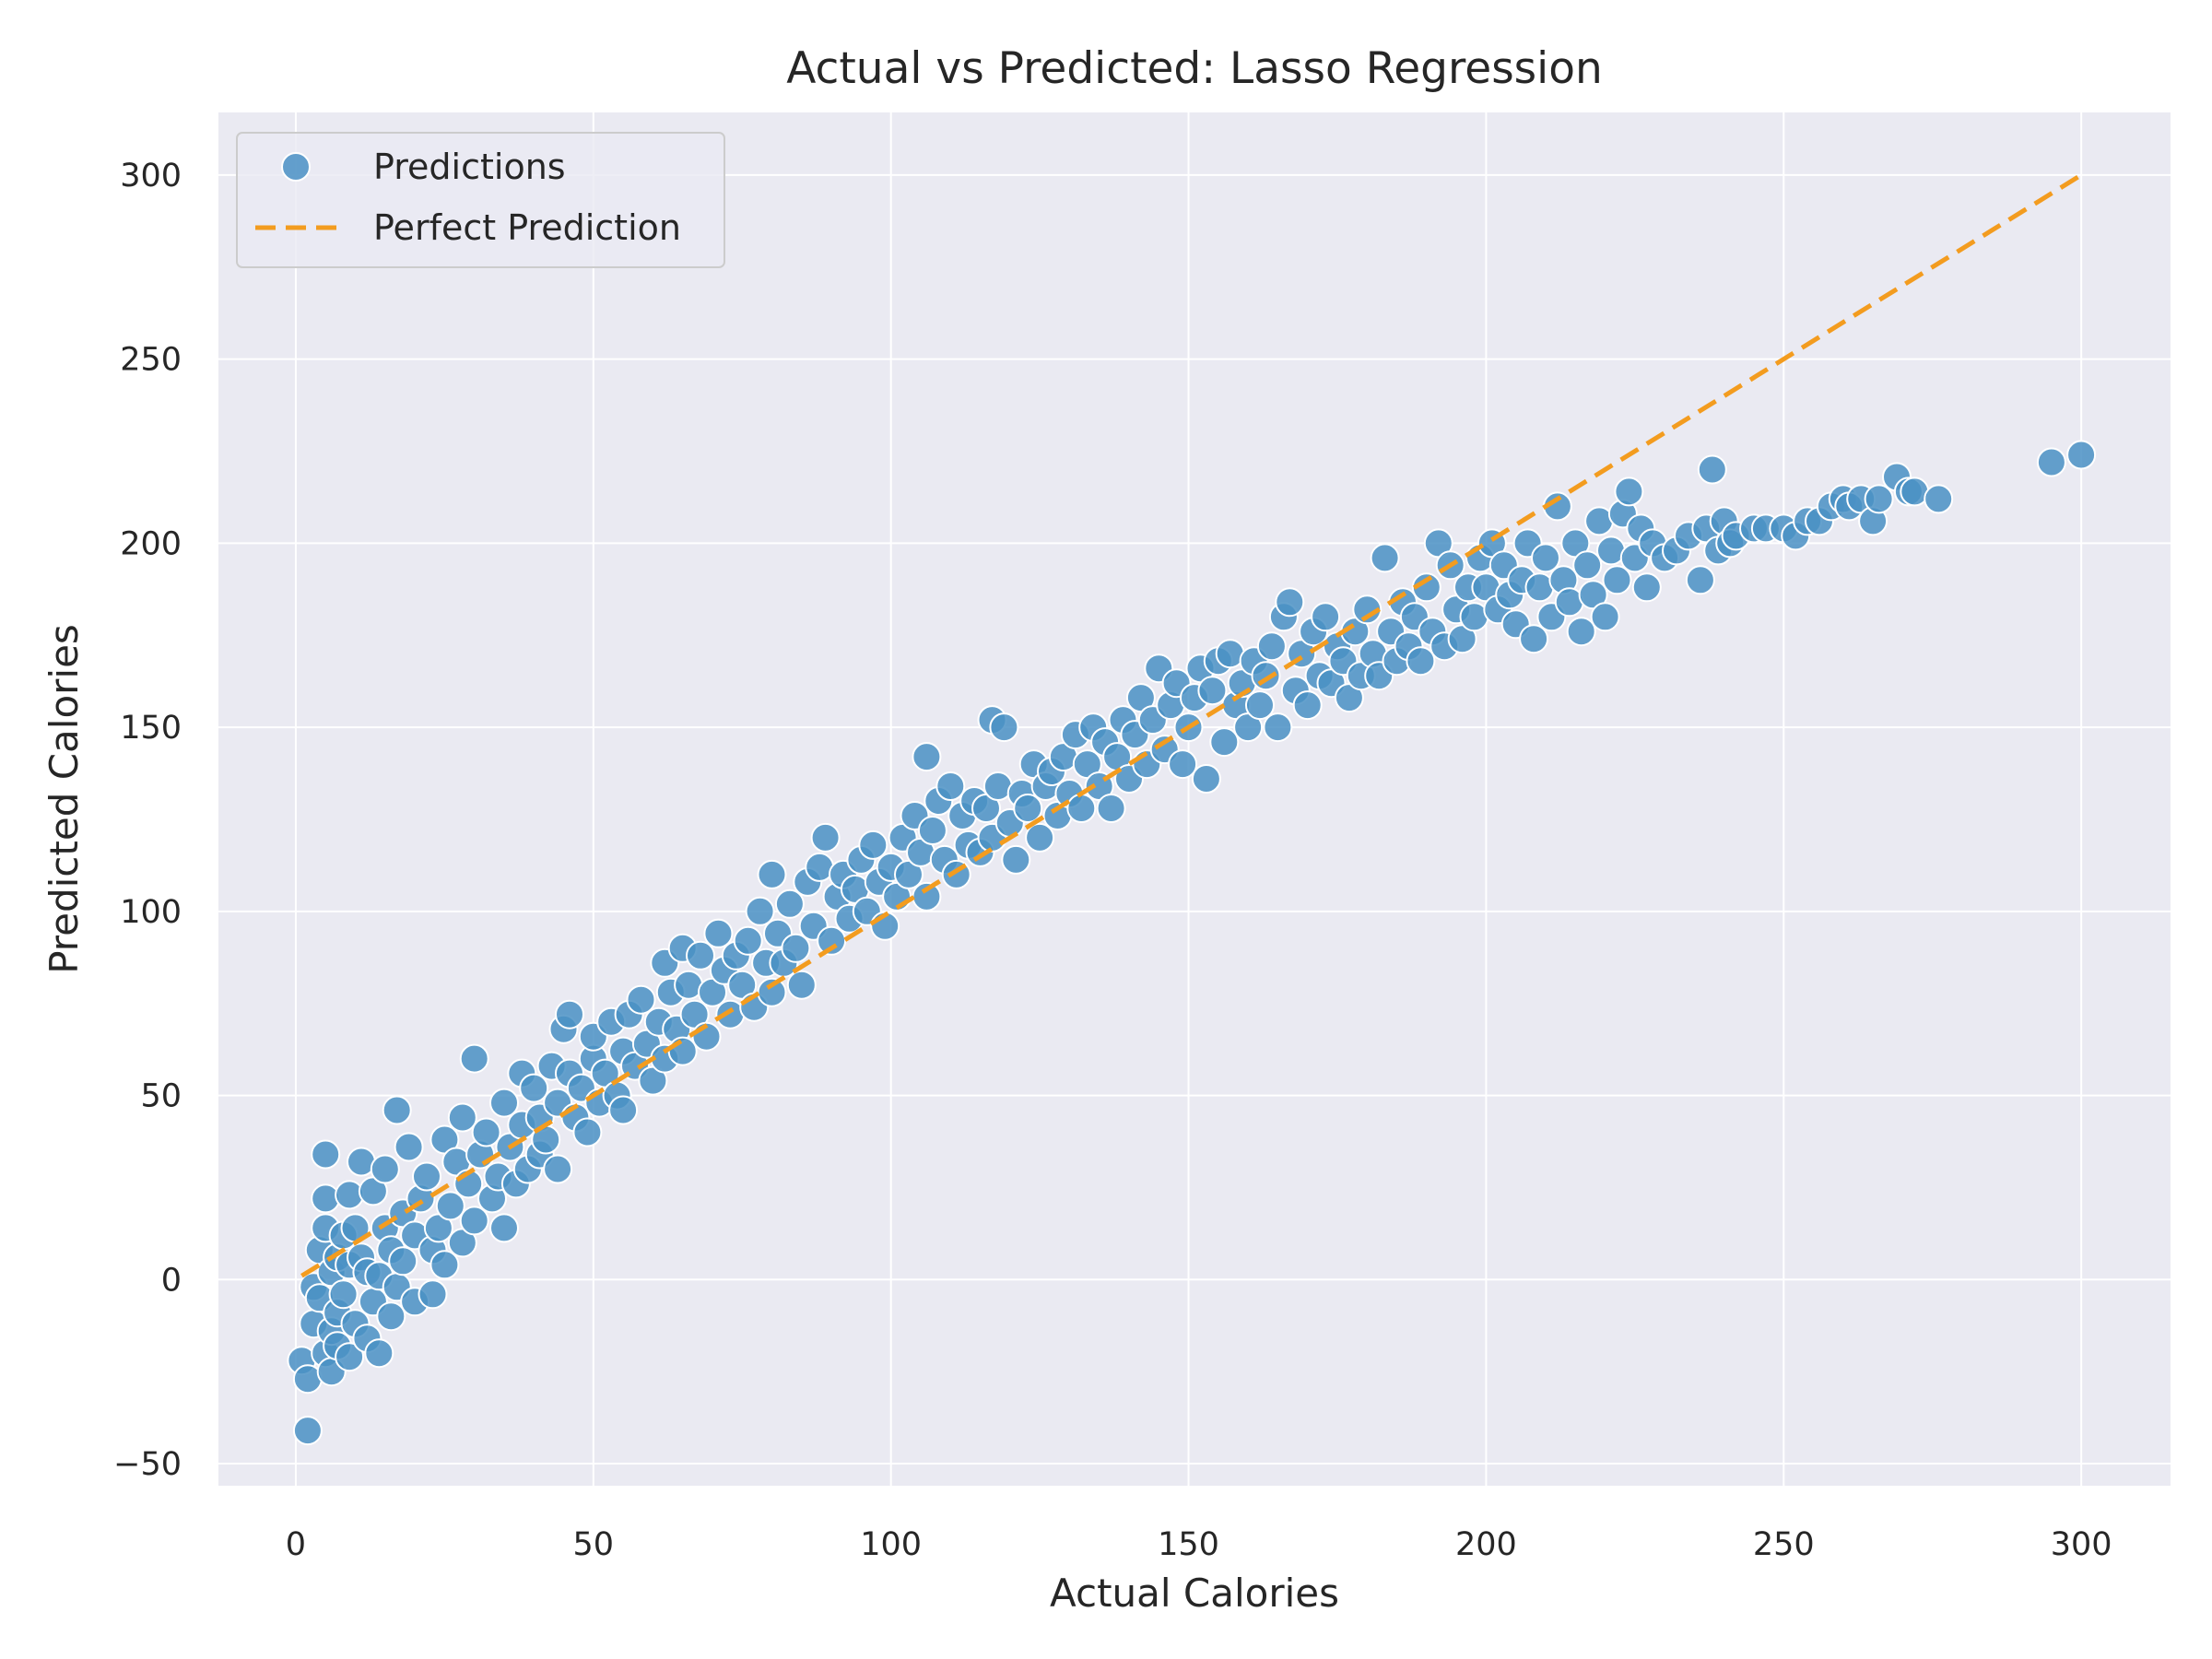 The width and height of the screenshot is (2212, 1659). I want to click on legend-box, so click(480, 200).